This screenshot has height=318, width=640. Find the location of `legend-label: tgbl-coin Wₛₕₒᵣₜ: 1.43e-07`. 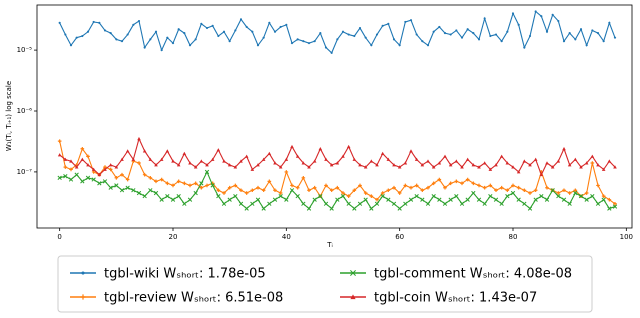

legend-label: tgbl-coin Wₛₕₒᵣₜ: 1.43e-07 is located at coordinates (455, 298).